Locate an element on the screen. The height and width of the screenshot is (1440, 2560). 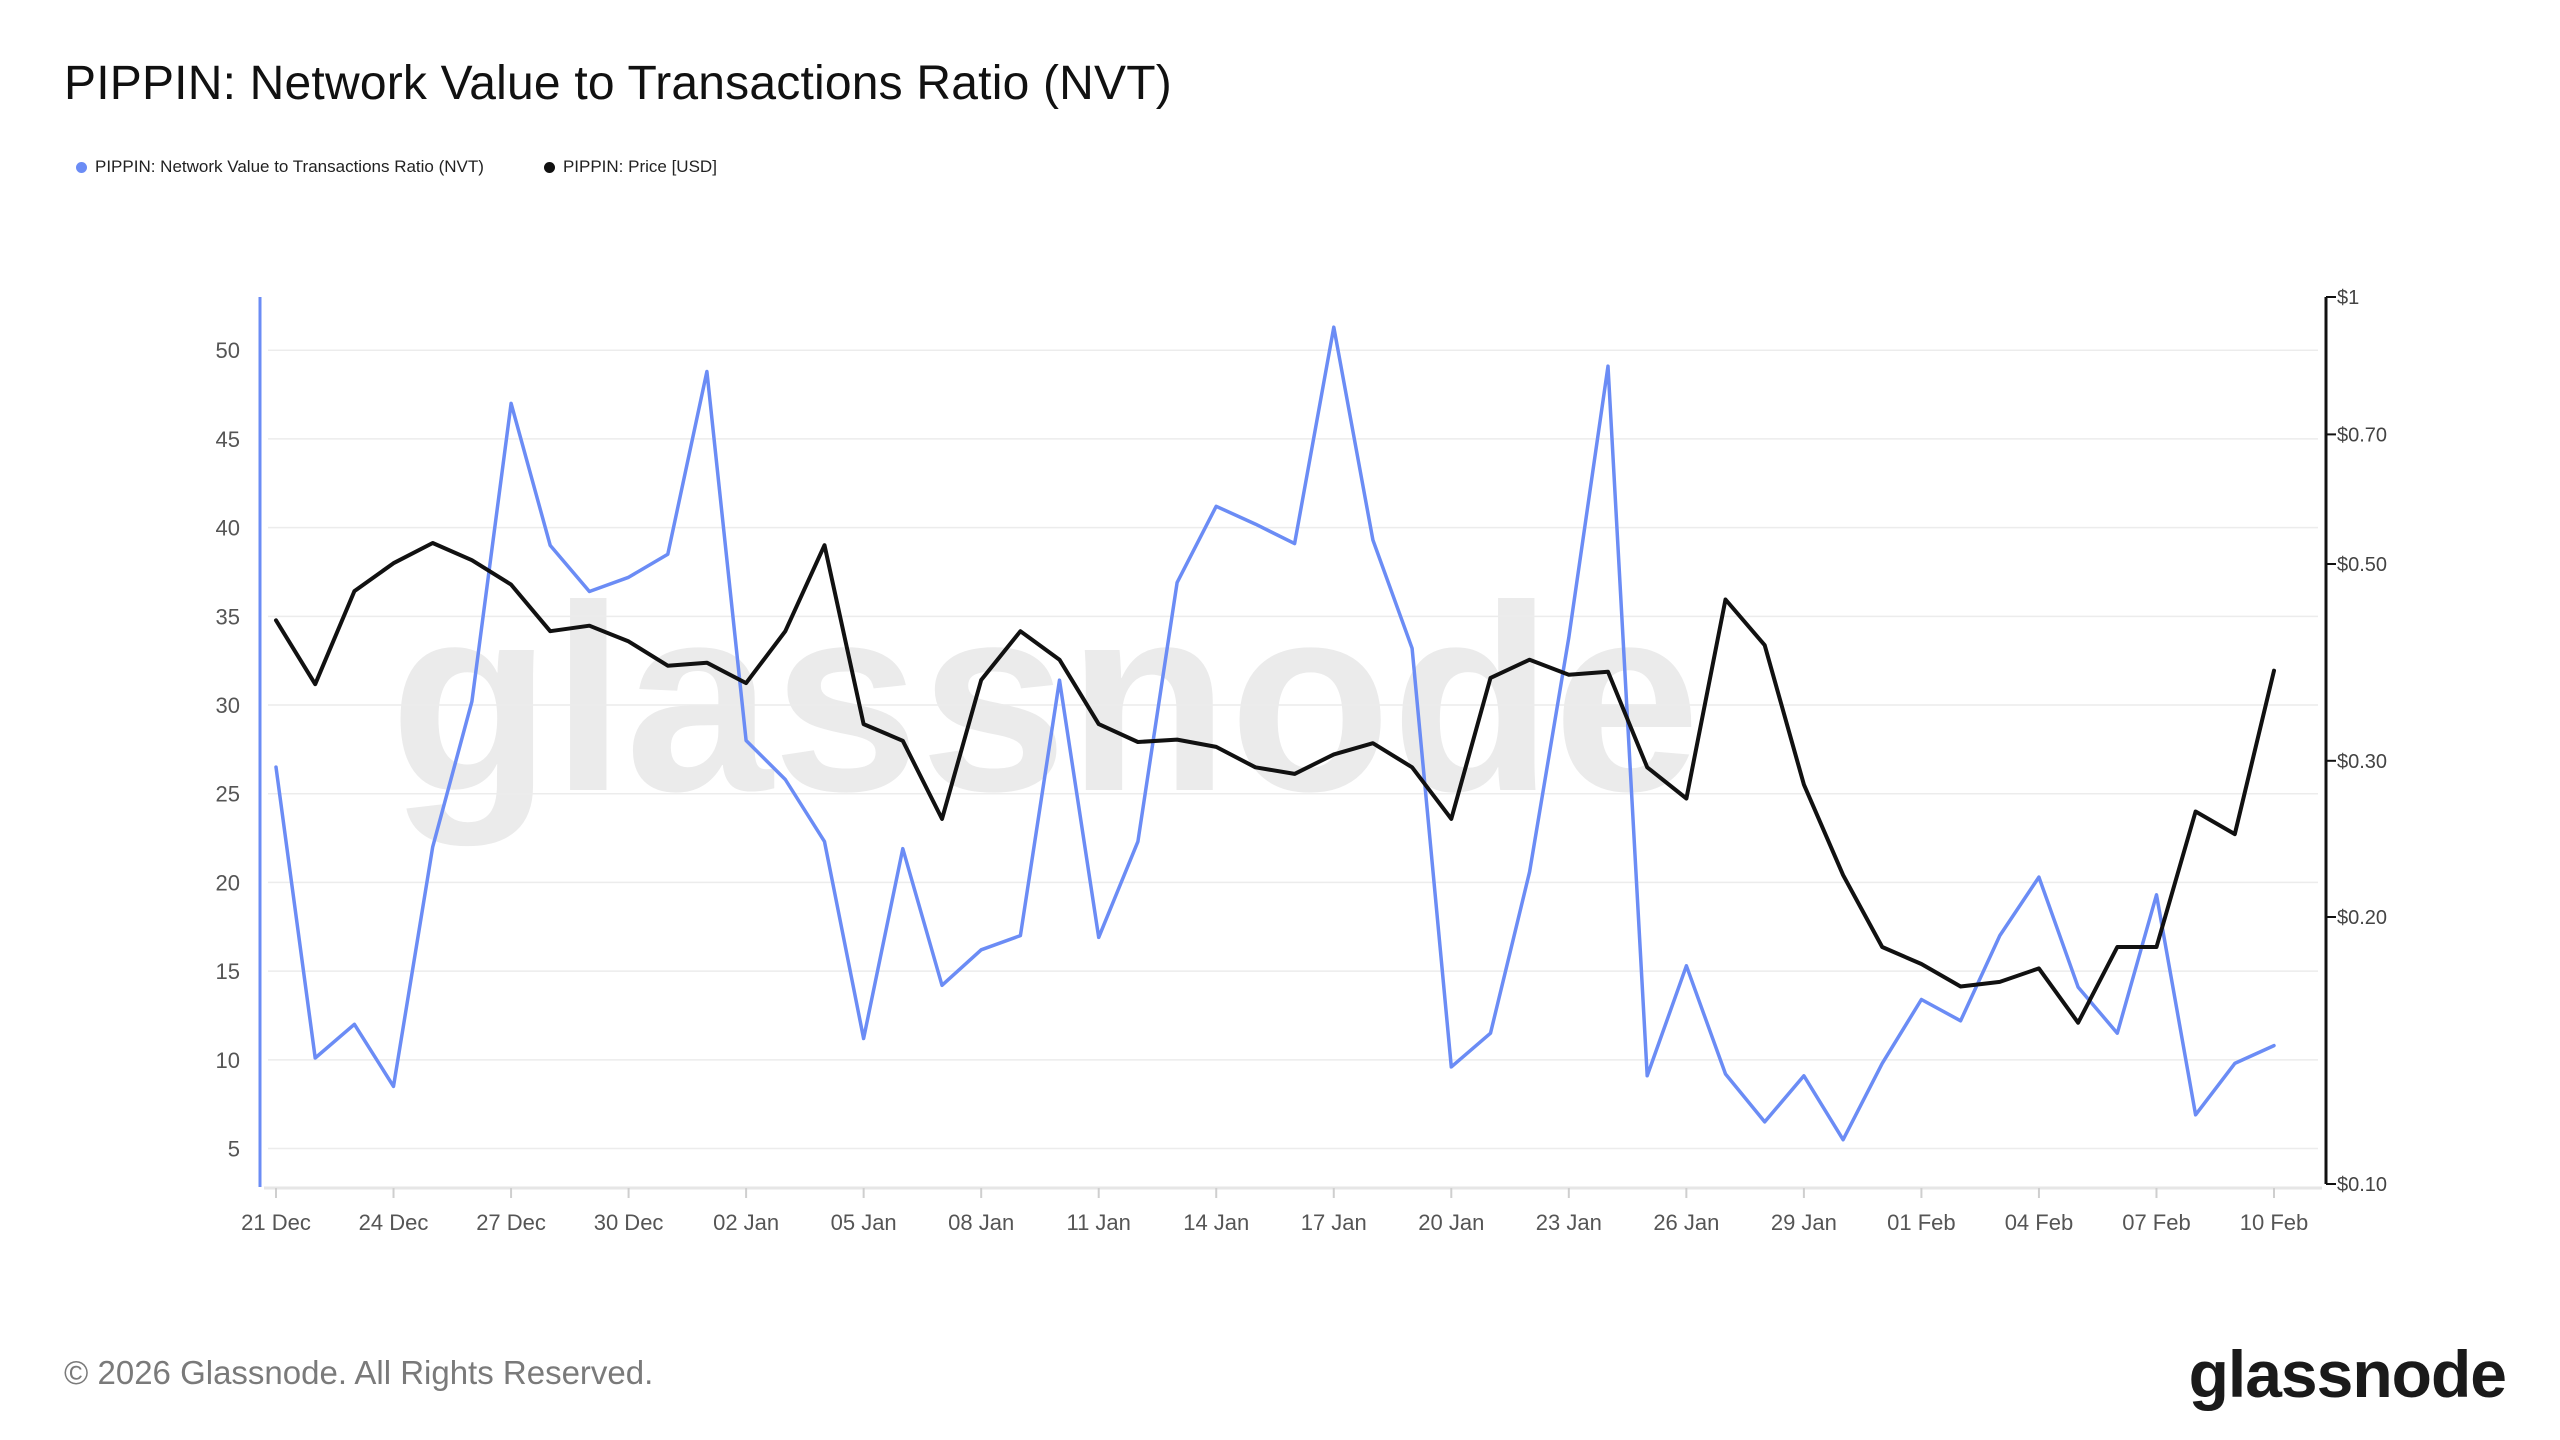
x-tick-label: 11 Jan is located at coordinates (1098, 1222).